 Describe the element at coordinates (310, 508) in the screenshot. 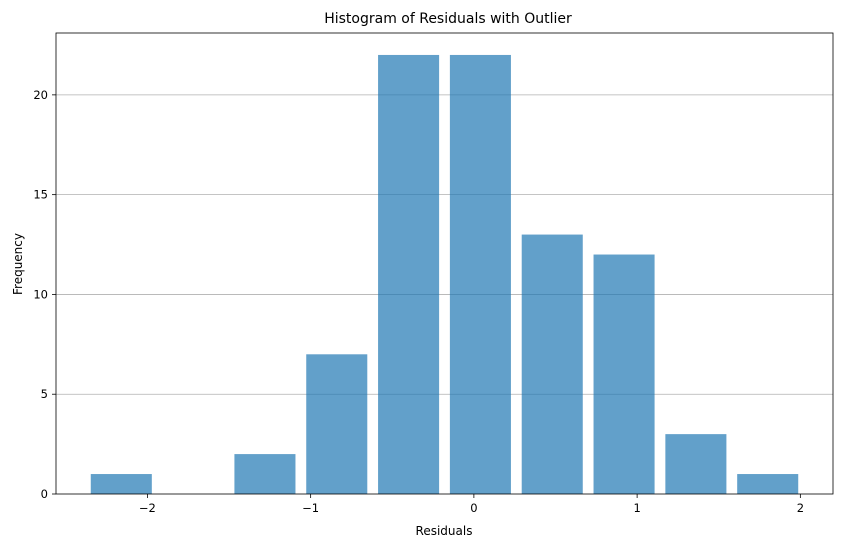

I see `x-tick-label: −1` at that location.